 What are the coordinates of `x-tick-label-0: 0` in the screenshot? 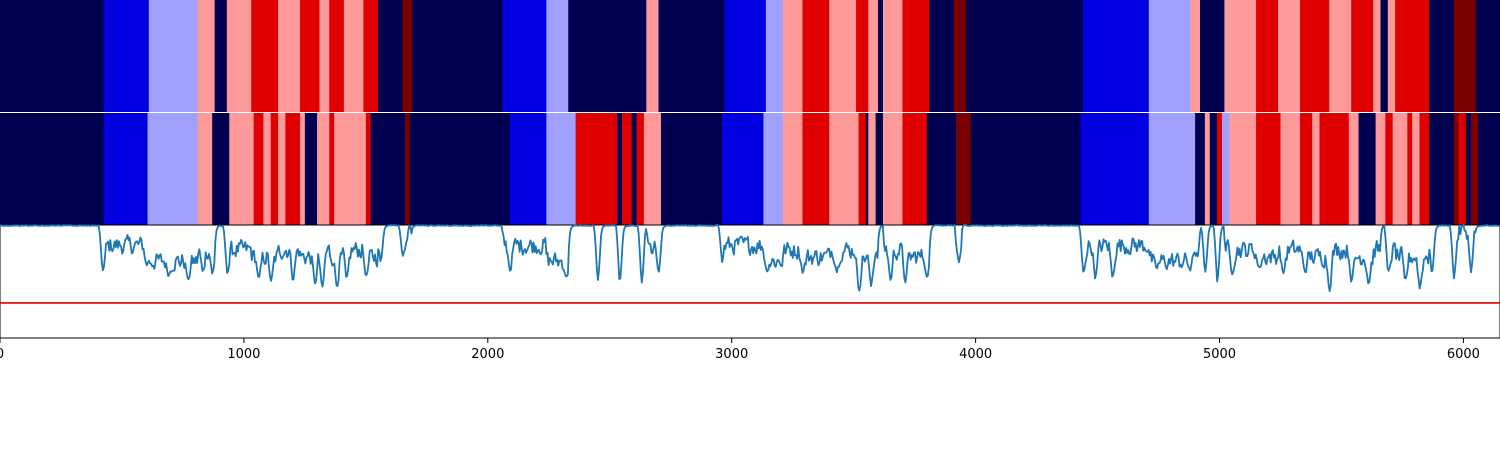 It's located at (2, 354).